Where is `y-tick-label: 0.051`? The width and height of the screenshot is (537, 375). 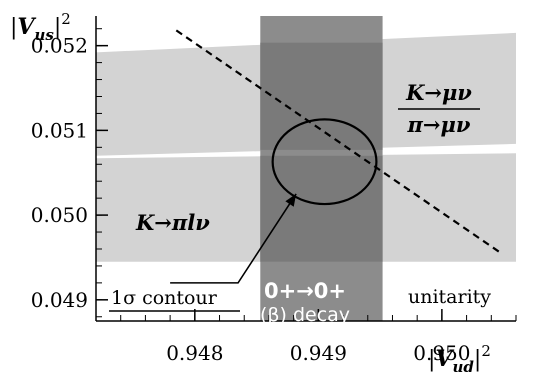
y-tick-label: 0.051 is located at coordinates (59, 130).